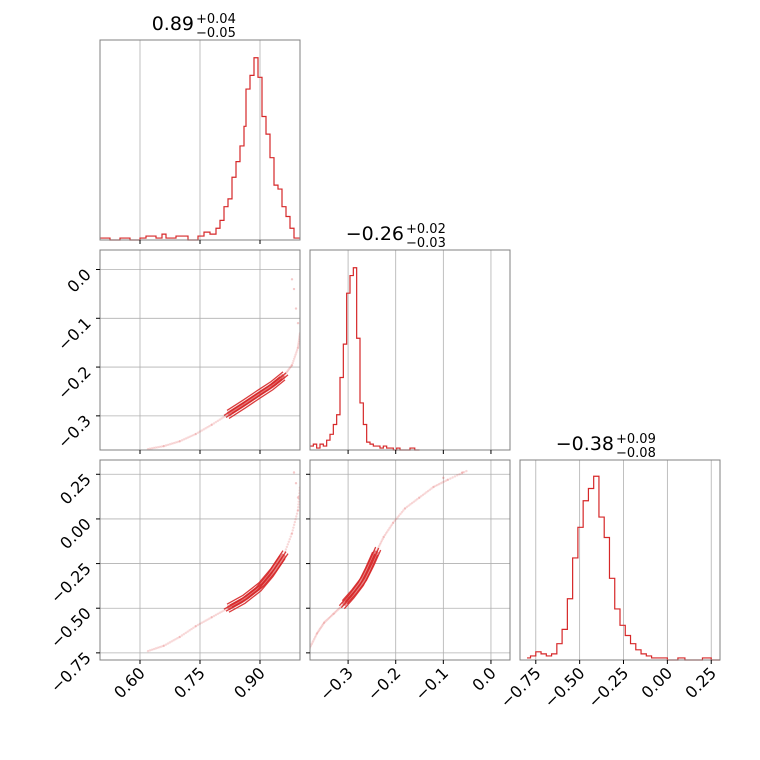  I want to click on y-tick-label: −0.3, so click(74, 431).